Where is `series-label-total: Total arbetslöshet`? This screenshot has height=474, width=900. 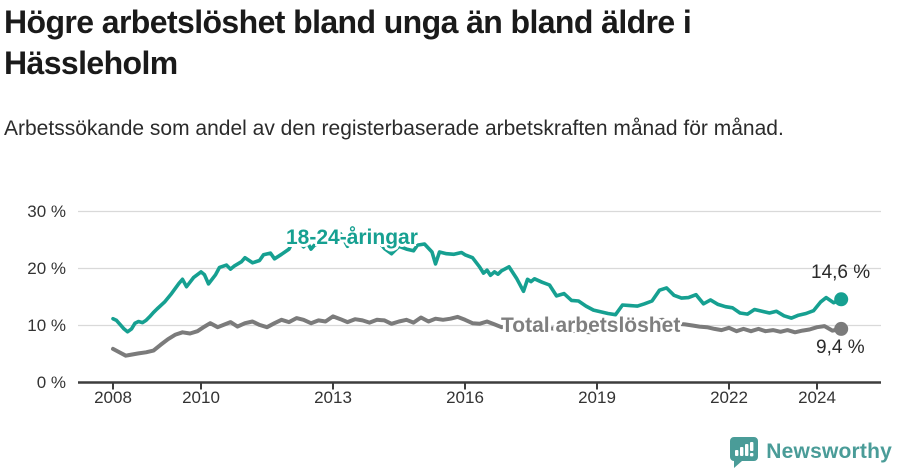 series-label-total: Total arbetslöshet is located at coordinates (591, 325).